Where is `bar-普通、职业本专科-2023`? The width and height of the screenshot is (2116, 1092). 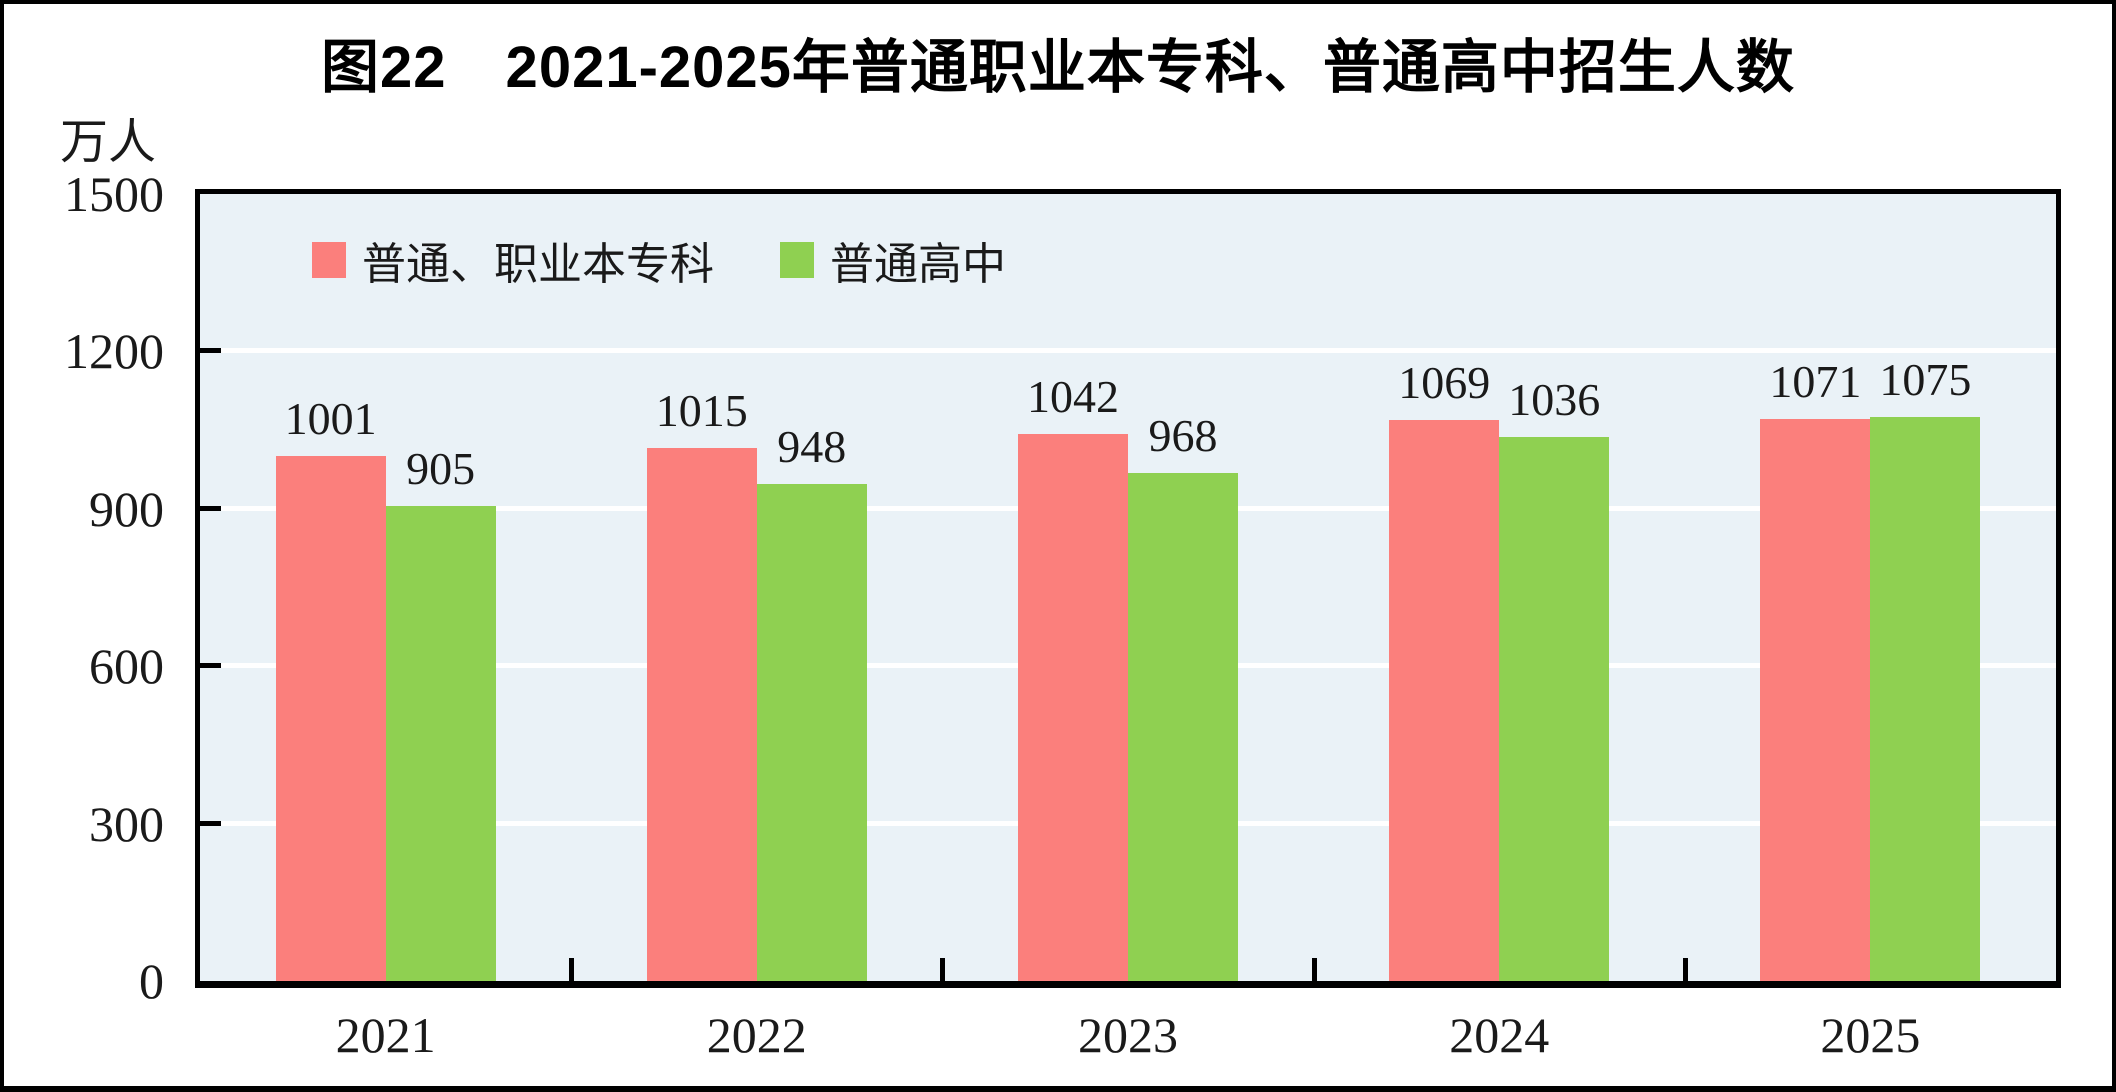 bar-普通、职业本专科-2023 is located at coordinates (1073, 707).